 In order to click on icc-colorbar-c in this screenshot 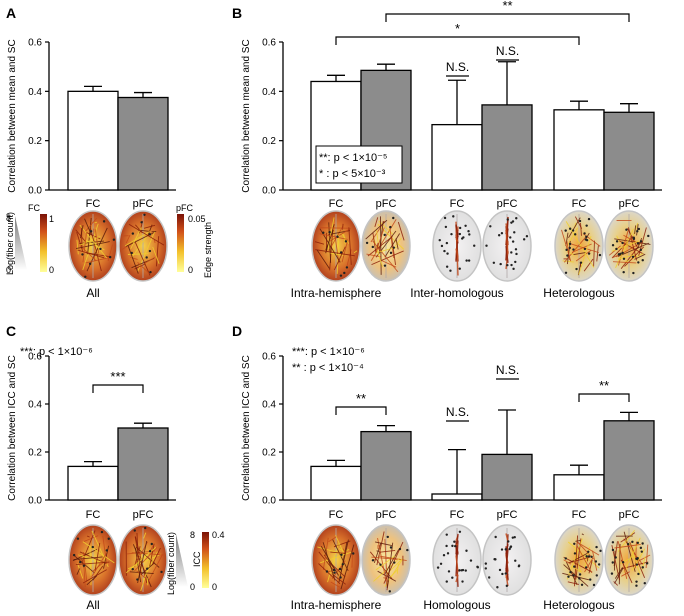, I will do `click(205, 560)`.